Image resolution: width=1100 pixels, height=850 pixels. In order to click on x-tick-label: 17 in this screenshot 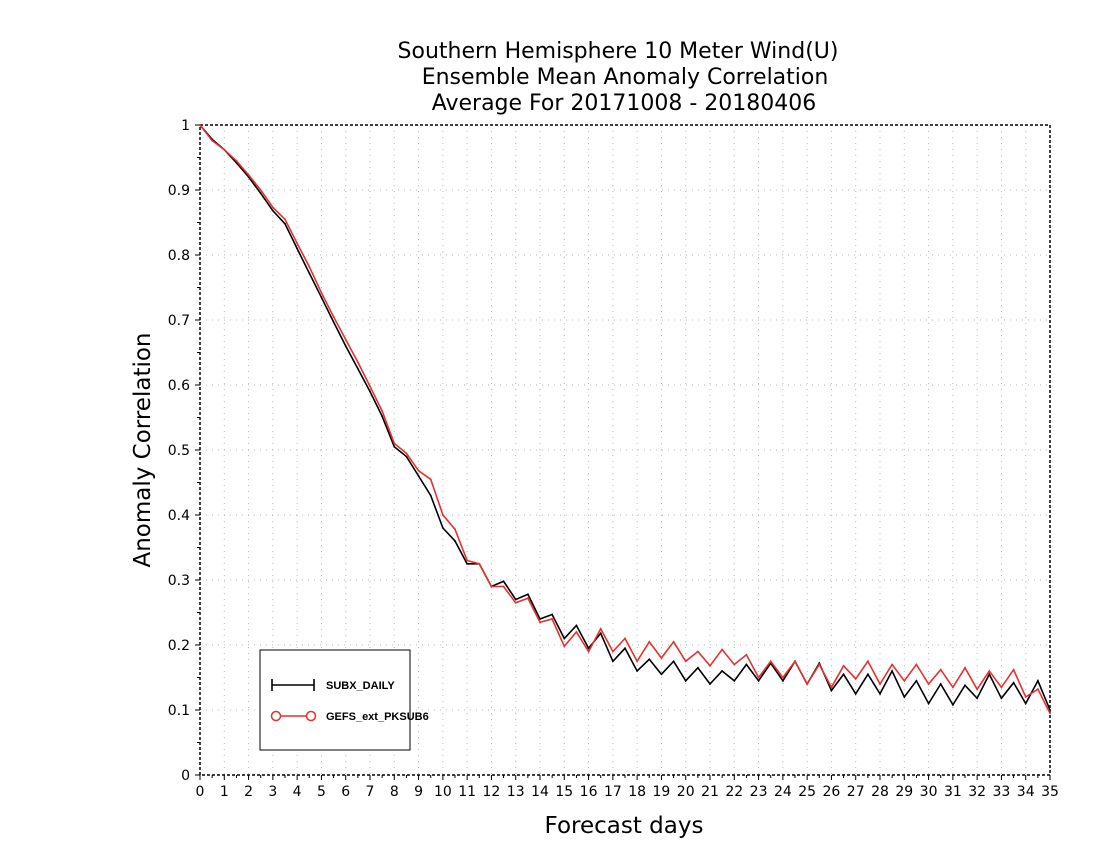, I will do `click(613, 792)`.